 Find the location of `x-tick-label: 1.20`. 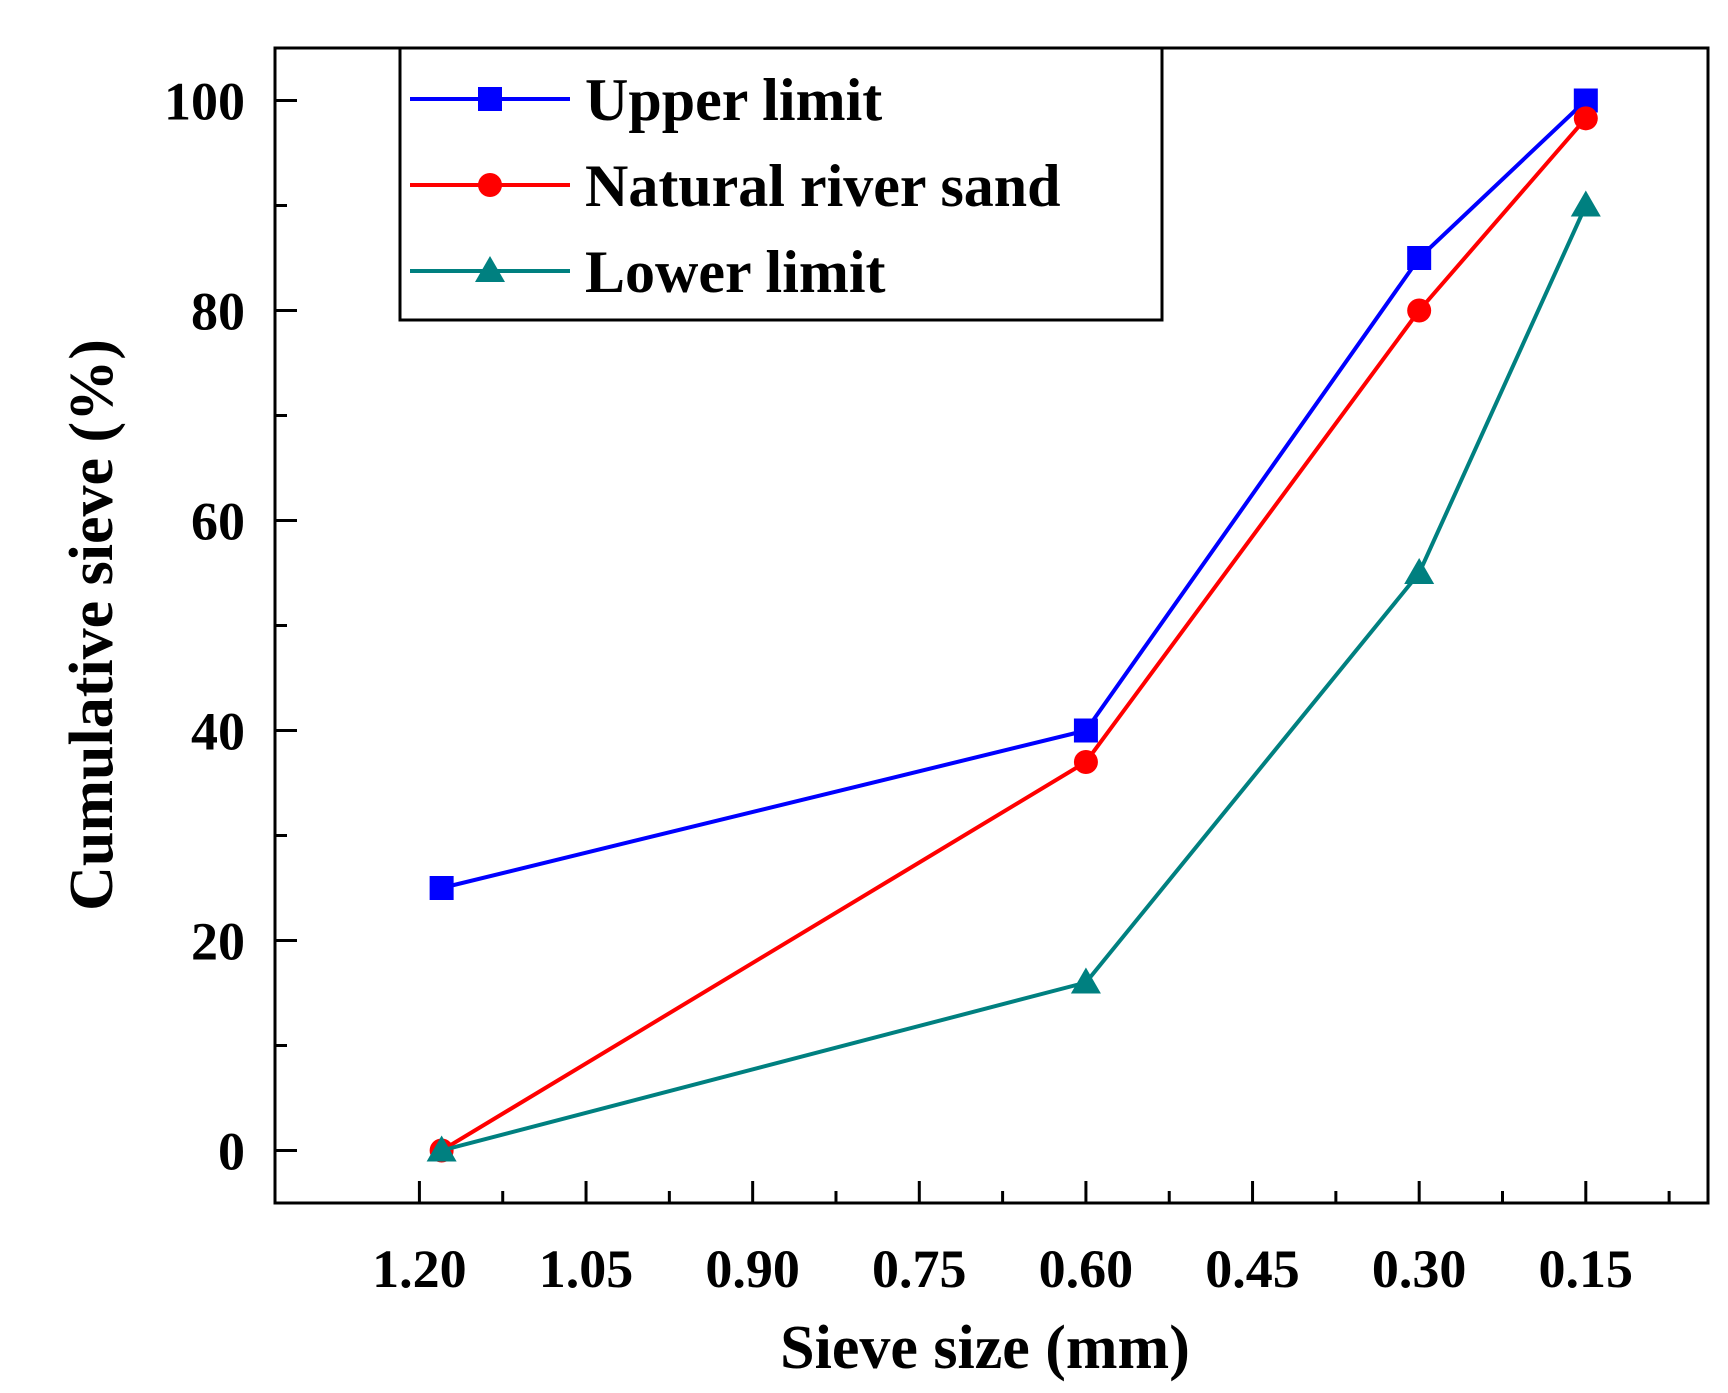

x-tick-label: 1.20 is located at coordinates (419, 1269).